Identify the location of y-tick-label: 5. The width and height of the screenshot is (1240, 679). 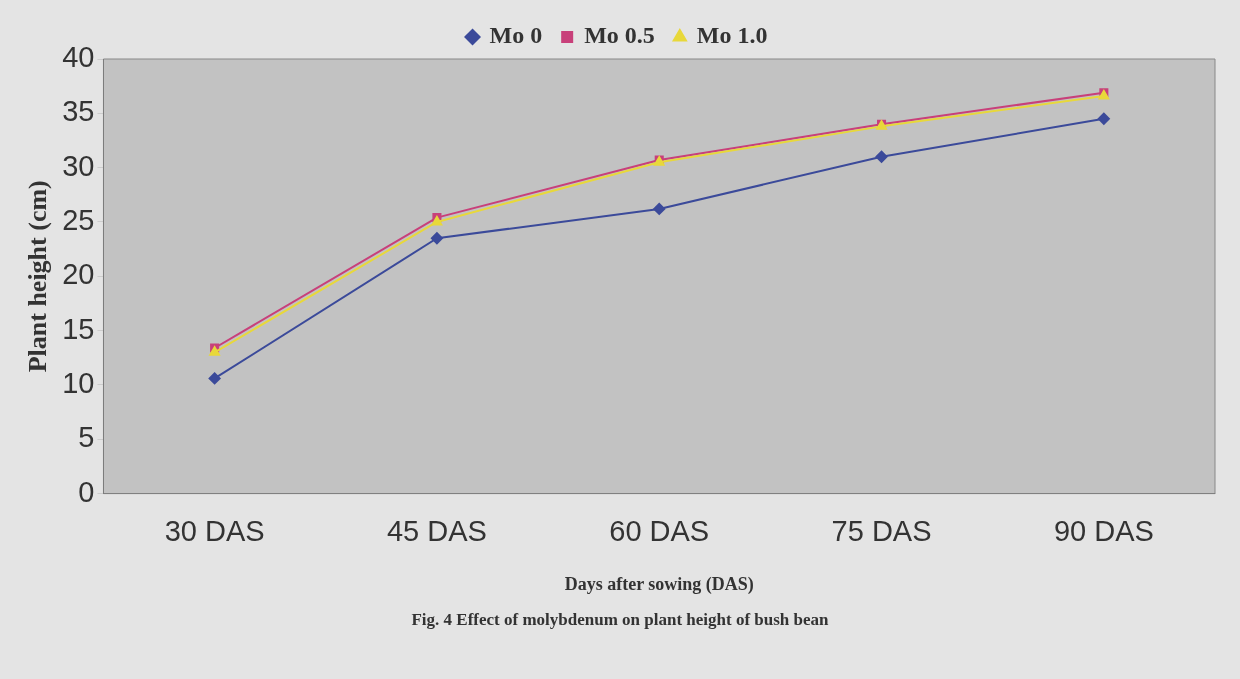
(86, 437).